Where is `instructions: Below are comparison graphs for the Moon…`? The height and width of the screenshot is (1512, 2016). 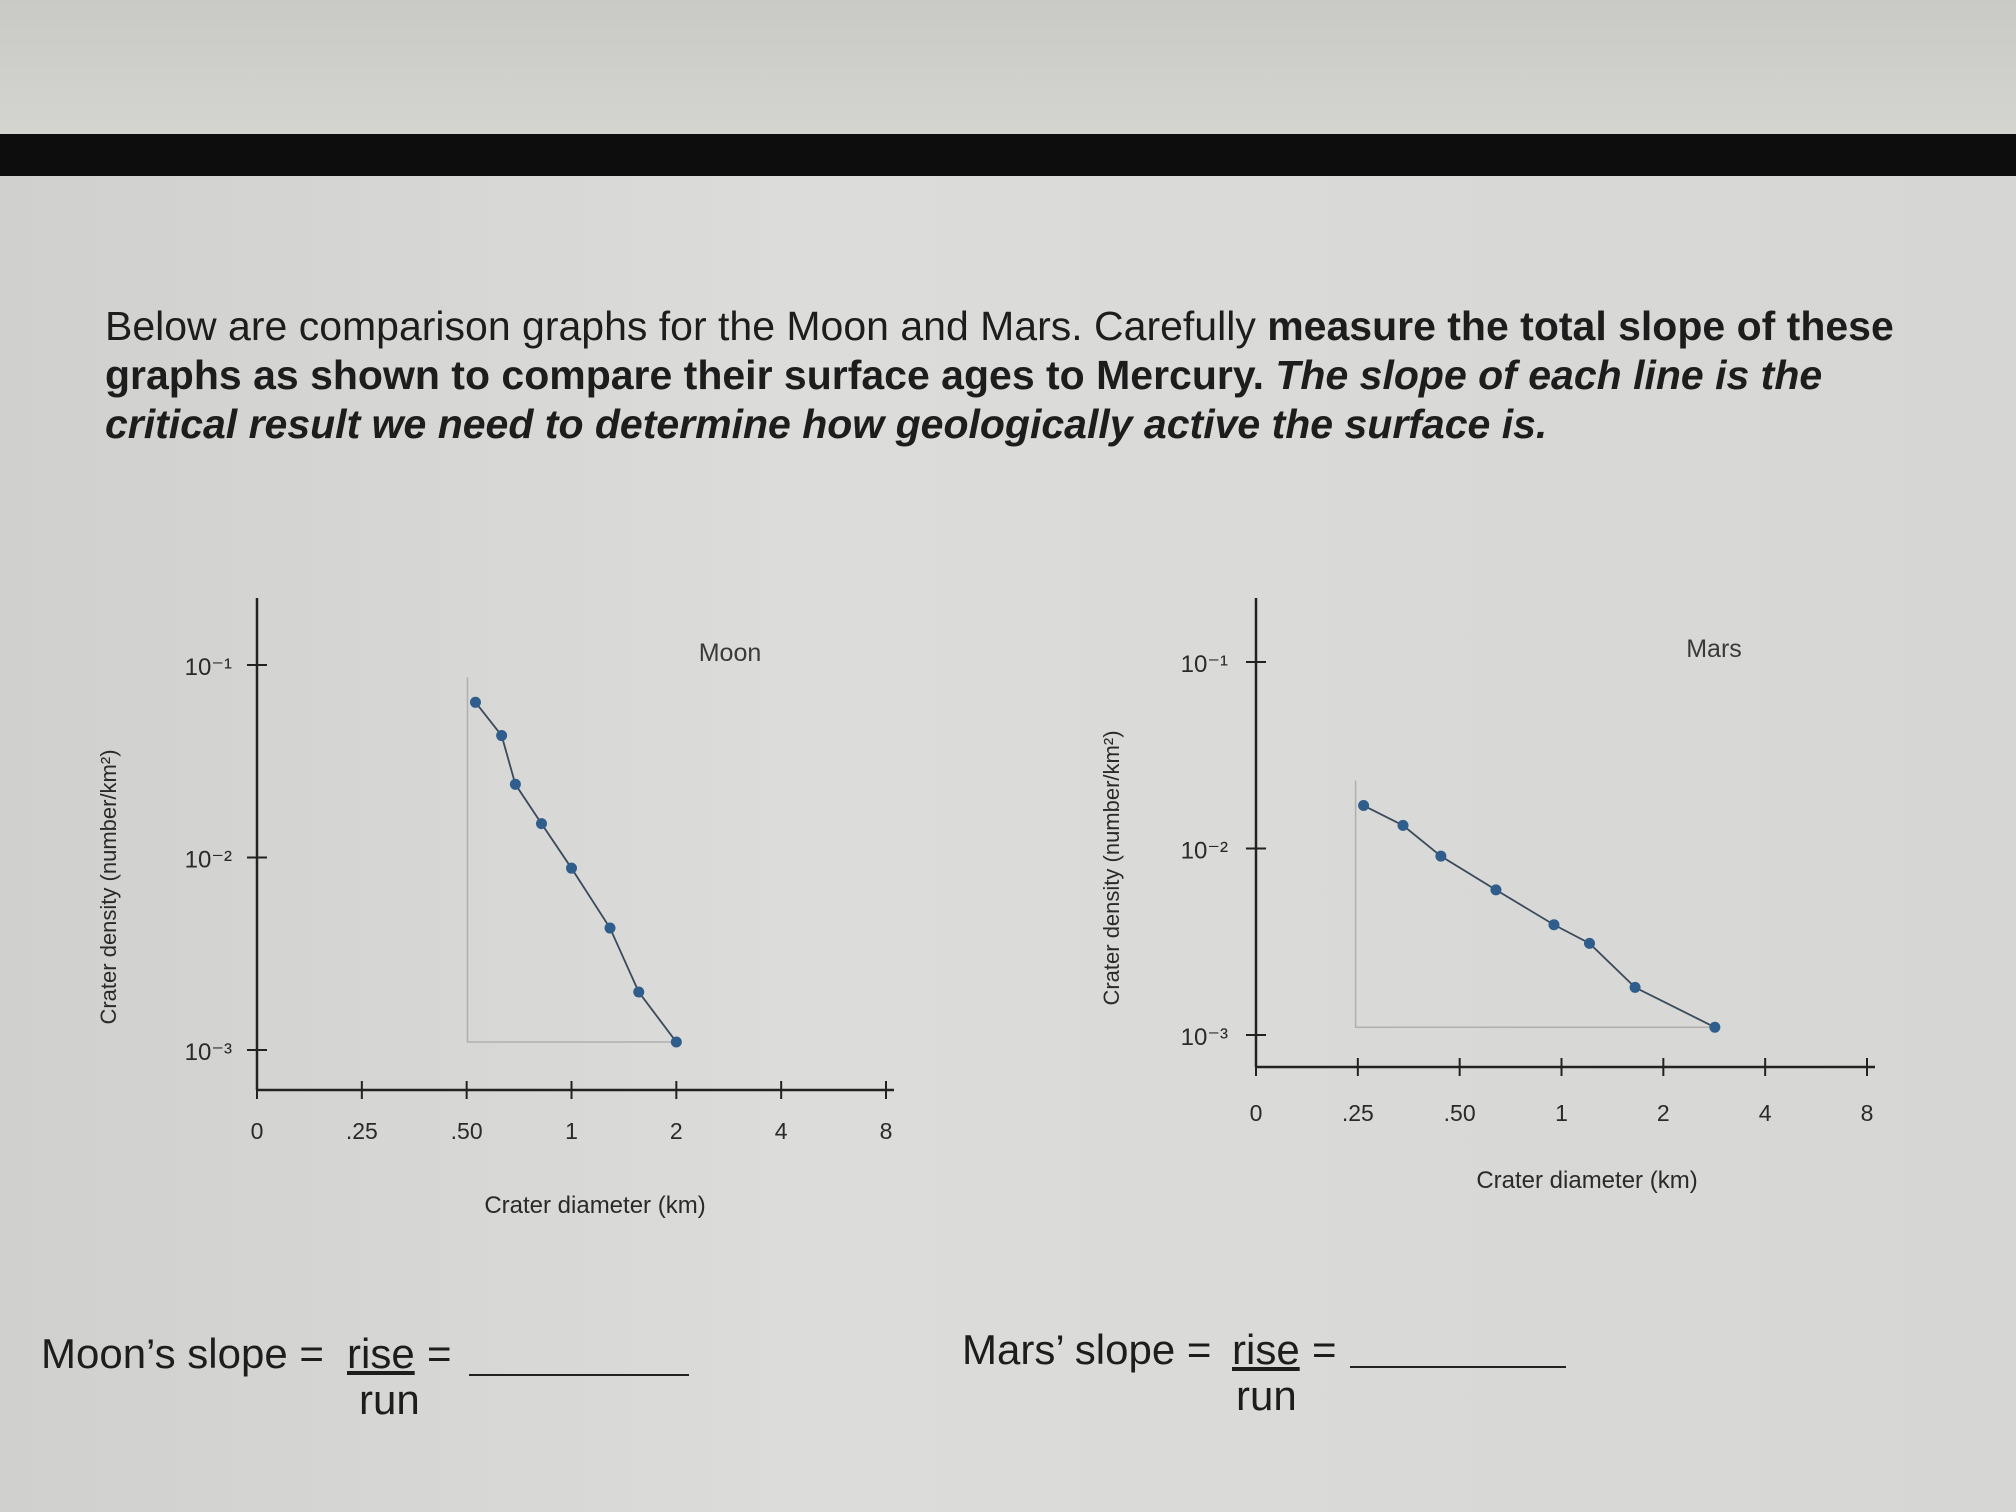
instructions: Below are comparison graphs for the Moon… is located at coordinates (1020, 375).